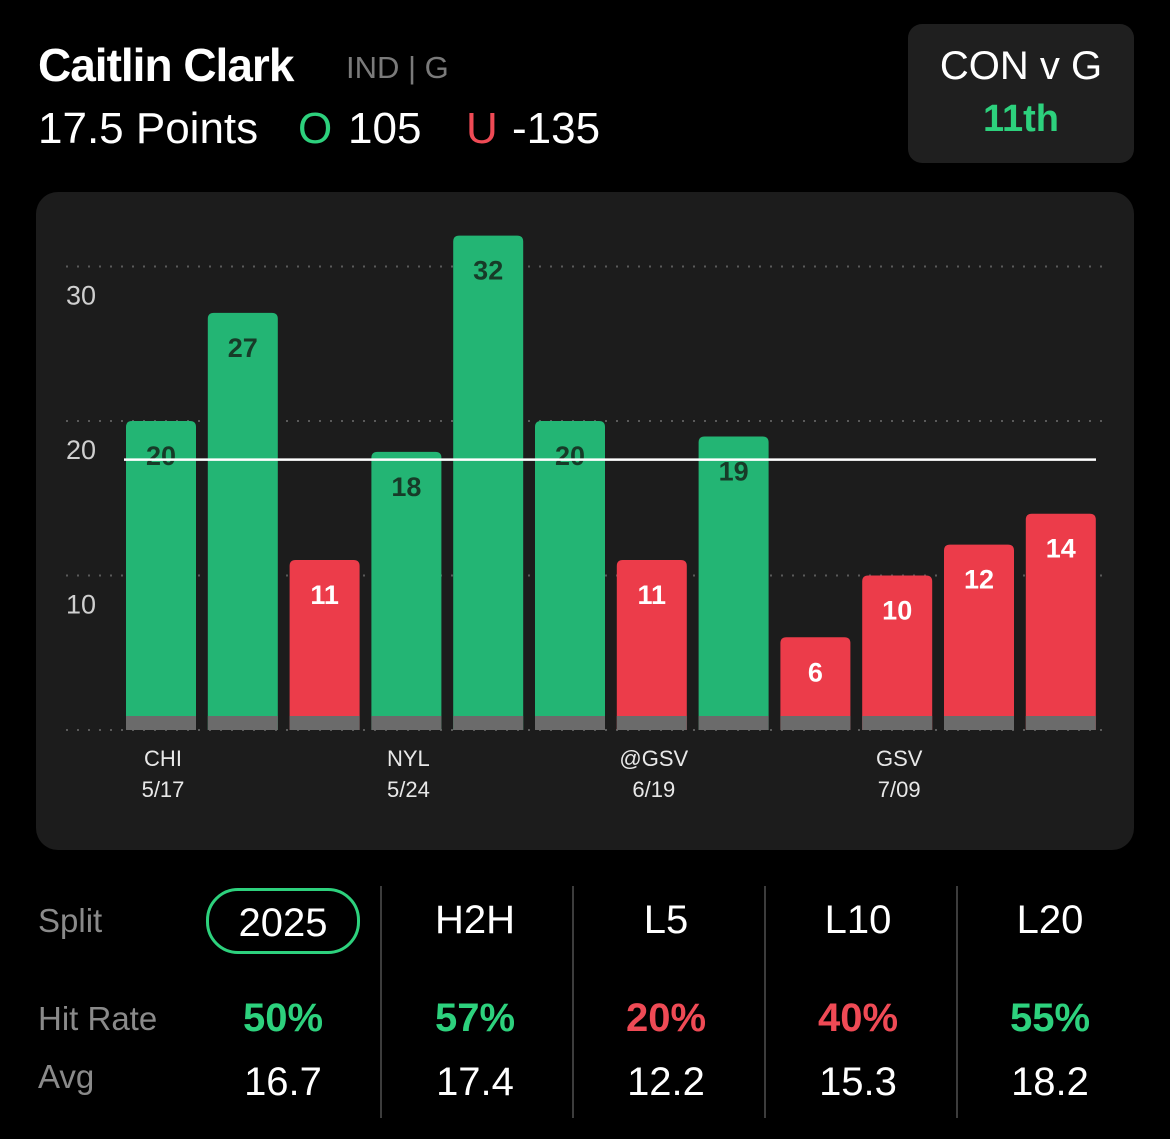 Image resolution: width=1170 pixels, height=1139 pixels. I want to click on bar-value-label: 12, so click(979, 580).